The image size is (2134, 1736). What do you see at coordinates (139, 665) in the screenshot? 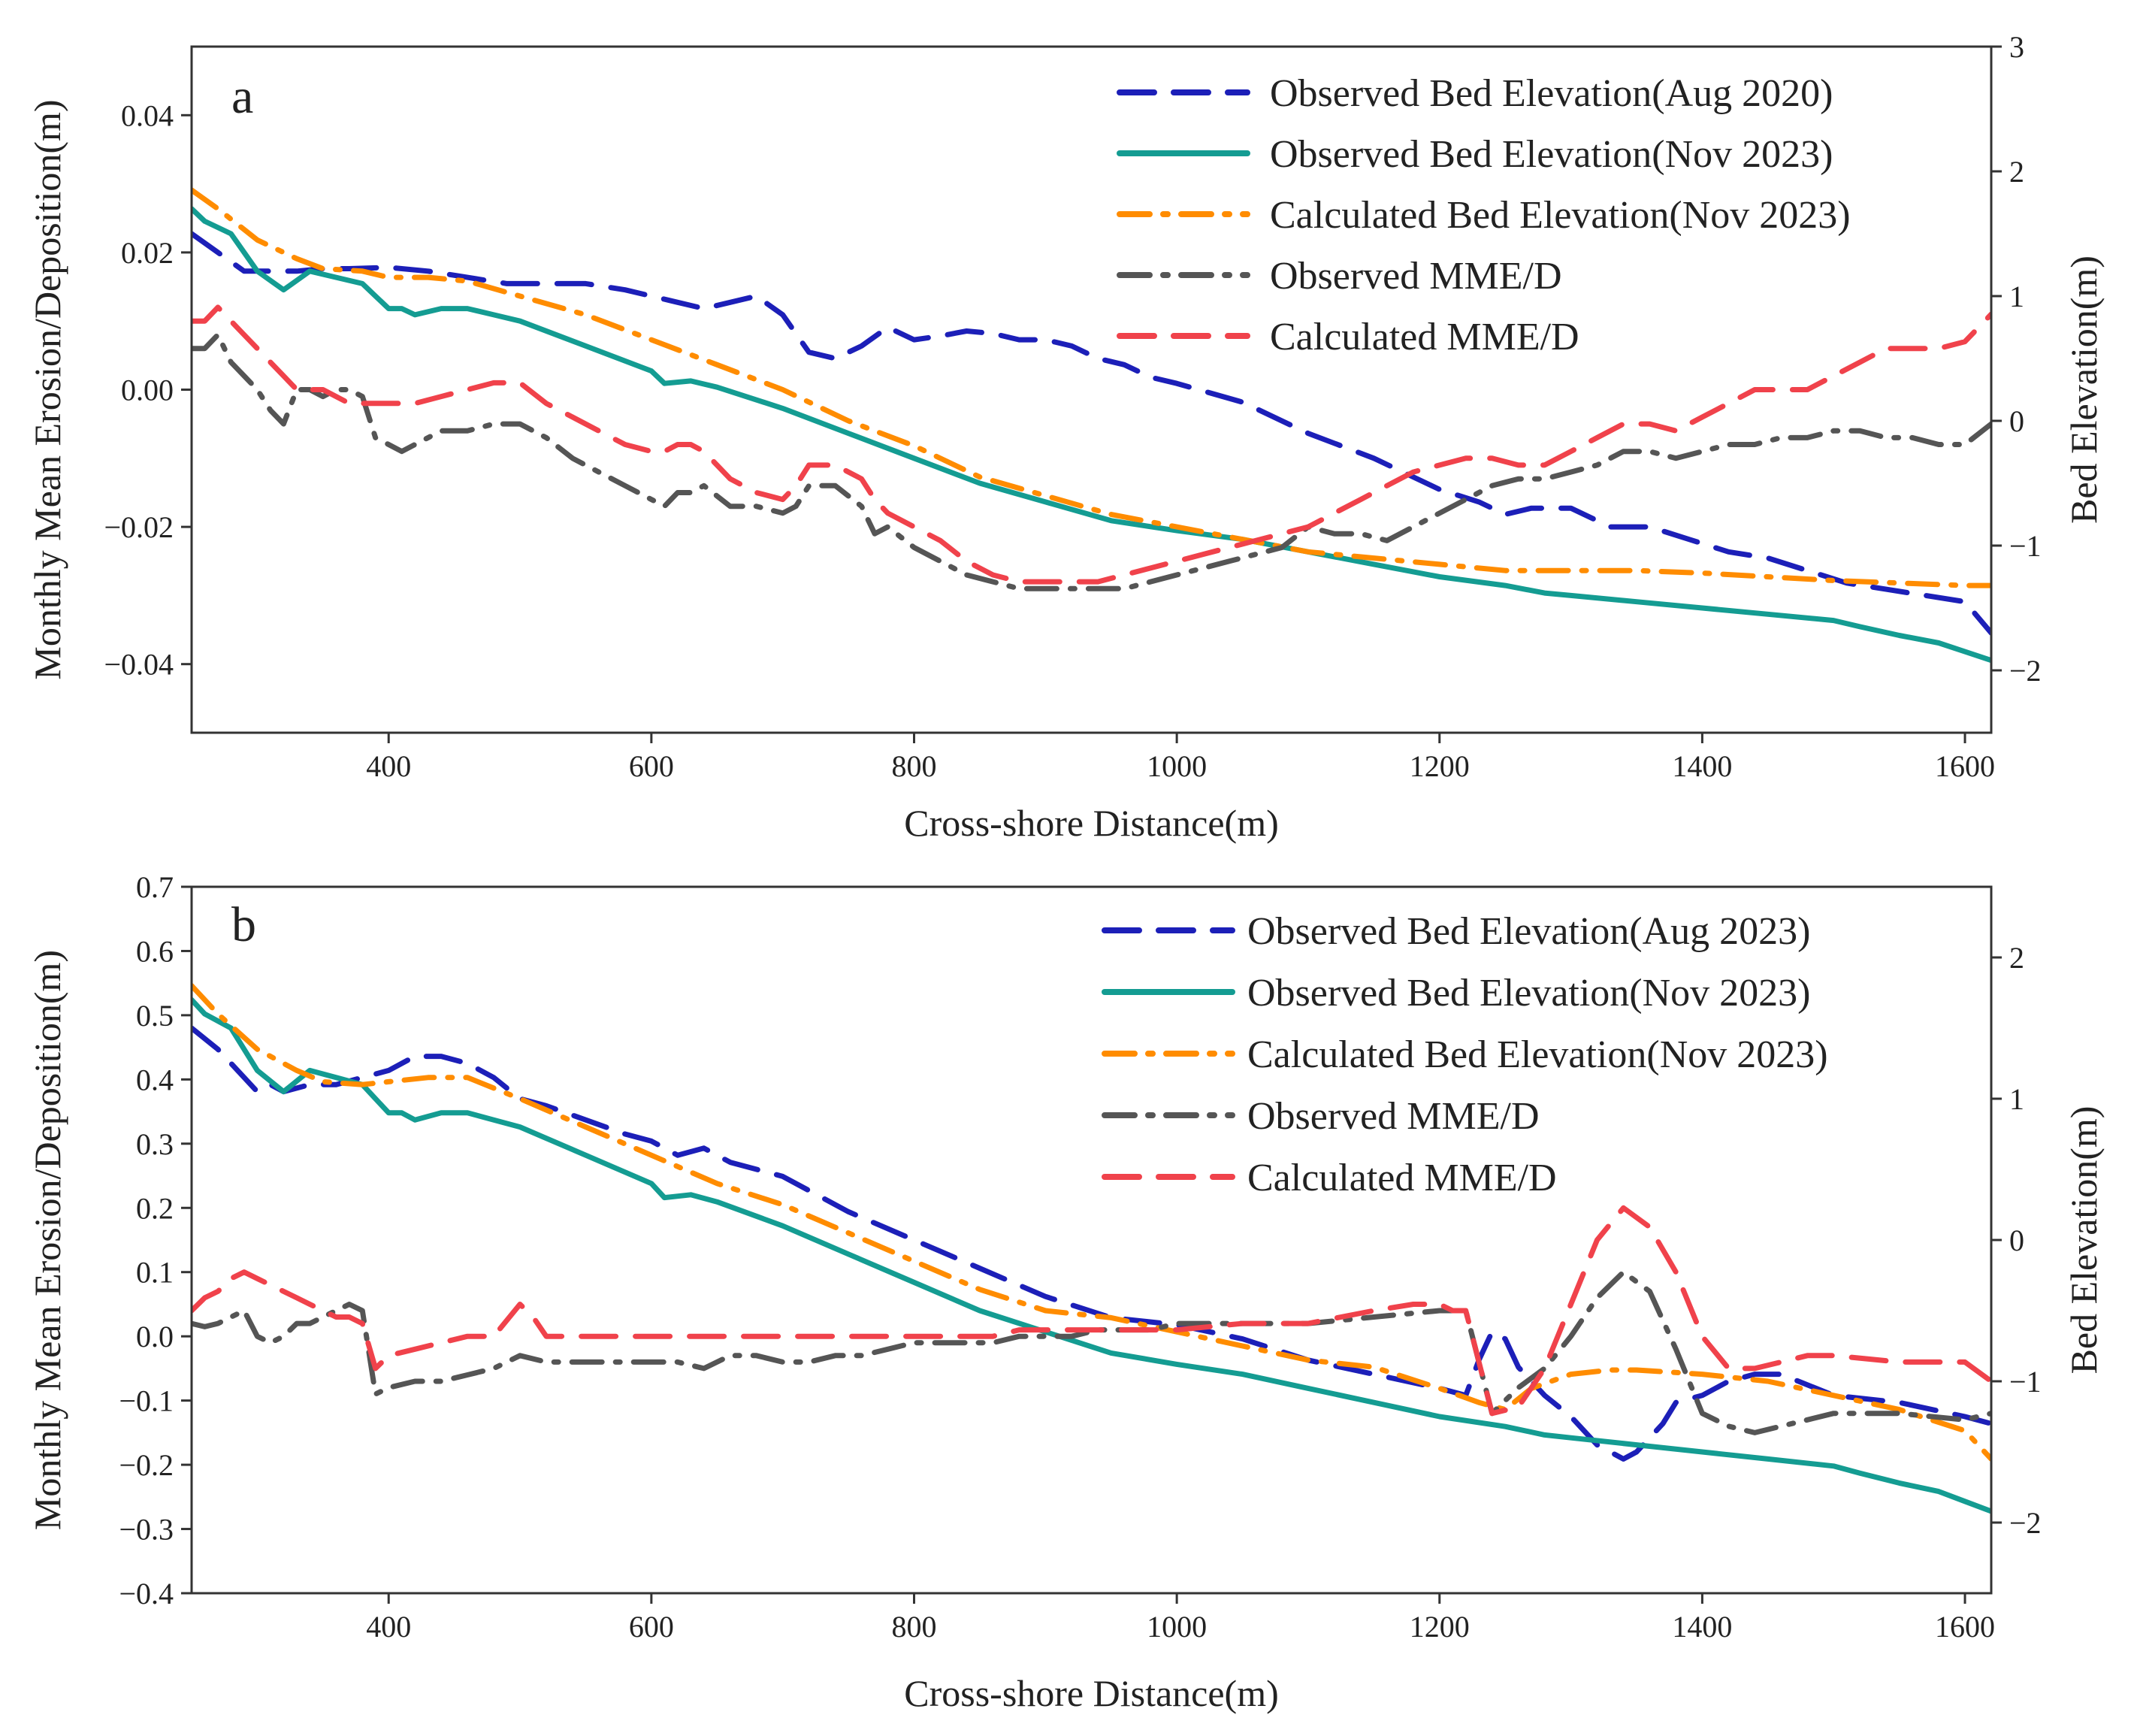
I see `y-tick-label: −0.04` at bounding box center [139, 665].